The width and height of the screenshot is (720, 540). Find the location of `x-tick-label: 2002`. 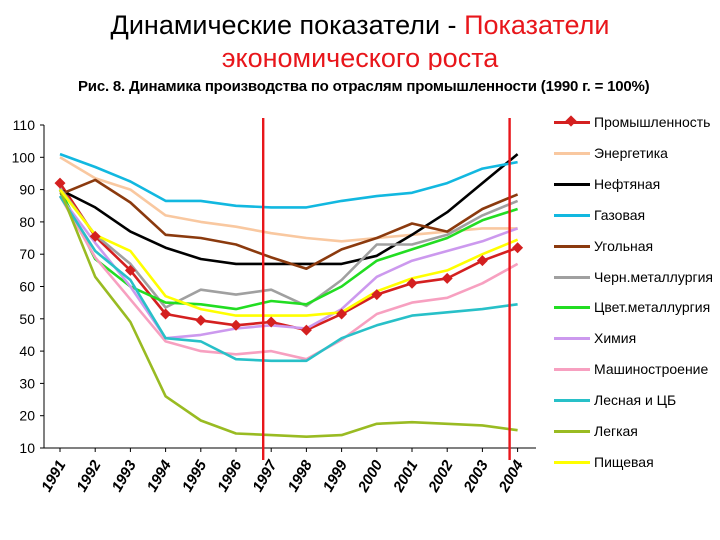

x-tick-label: 2002 is located at coordinates (441, 476).